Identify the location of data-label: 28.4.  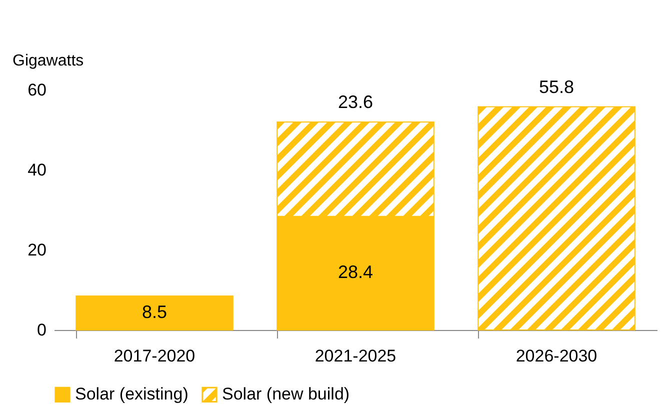
(356, 272).